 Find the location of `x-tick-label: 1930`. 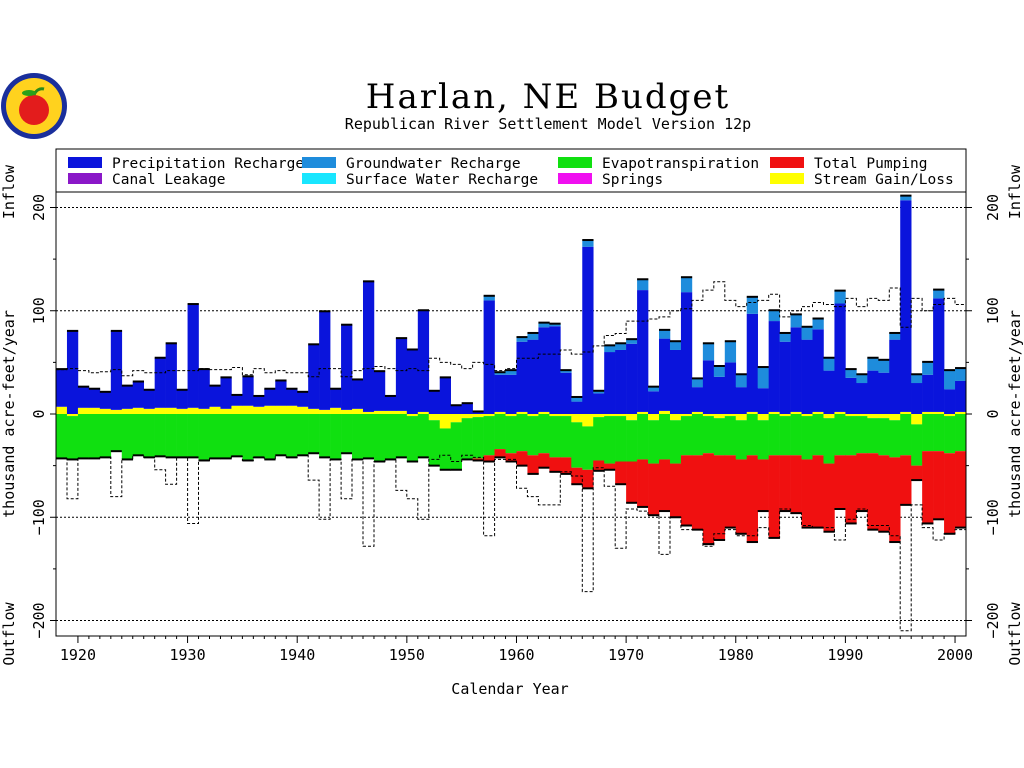

x-tick-label: 1930 is located at coordinates (188, 655).